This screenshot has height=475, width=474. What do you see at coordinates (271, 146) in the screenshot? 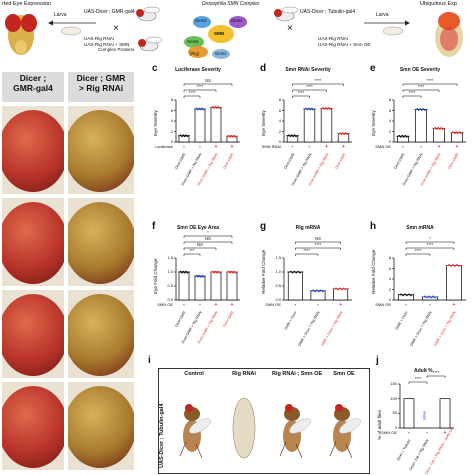
I see `panel-d-row-label: SMN RNAi` at bounding box center [271, 146].